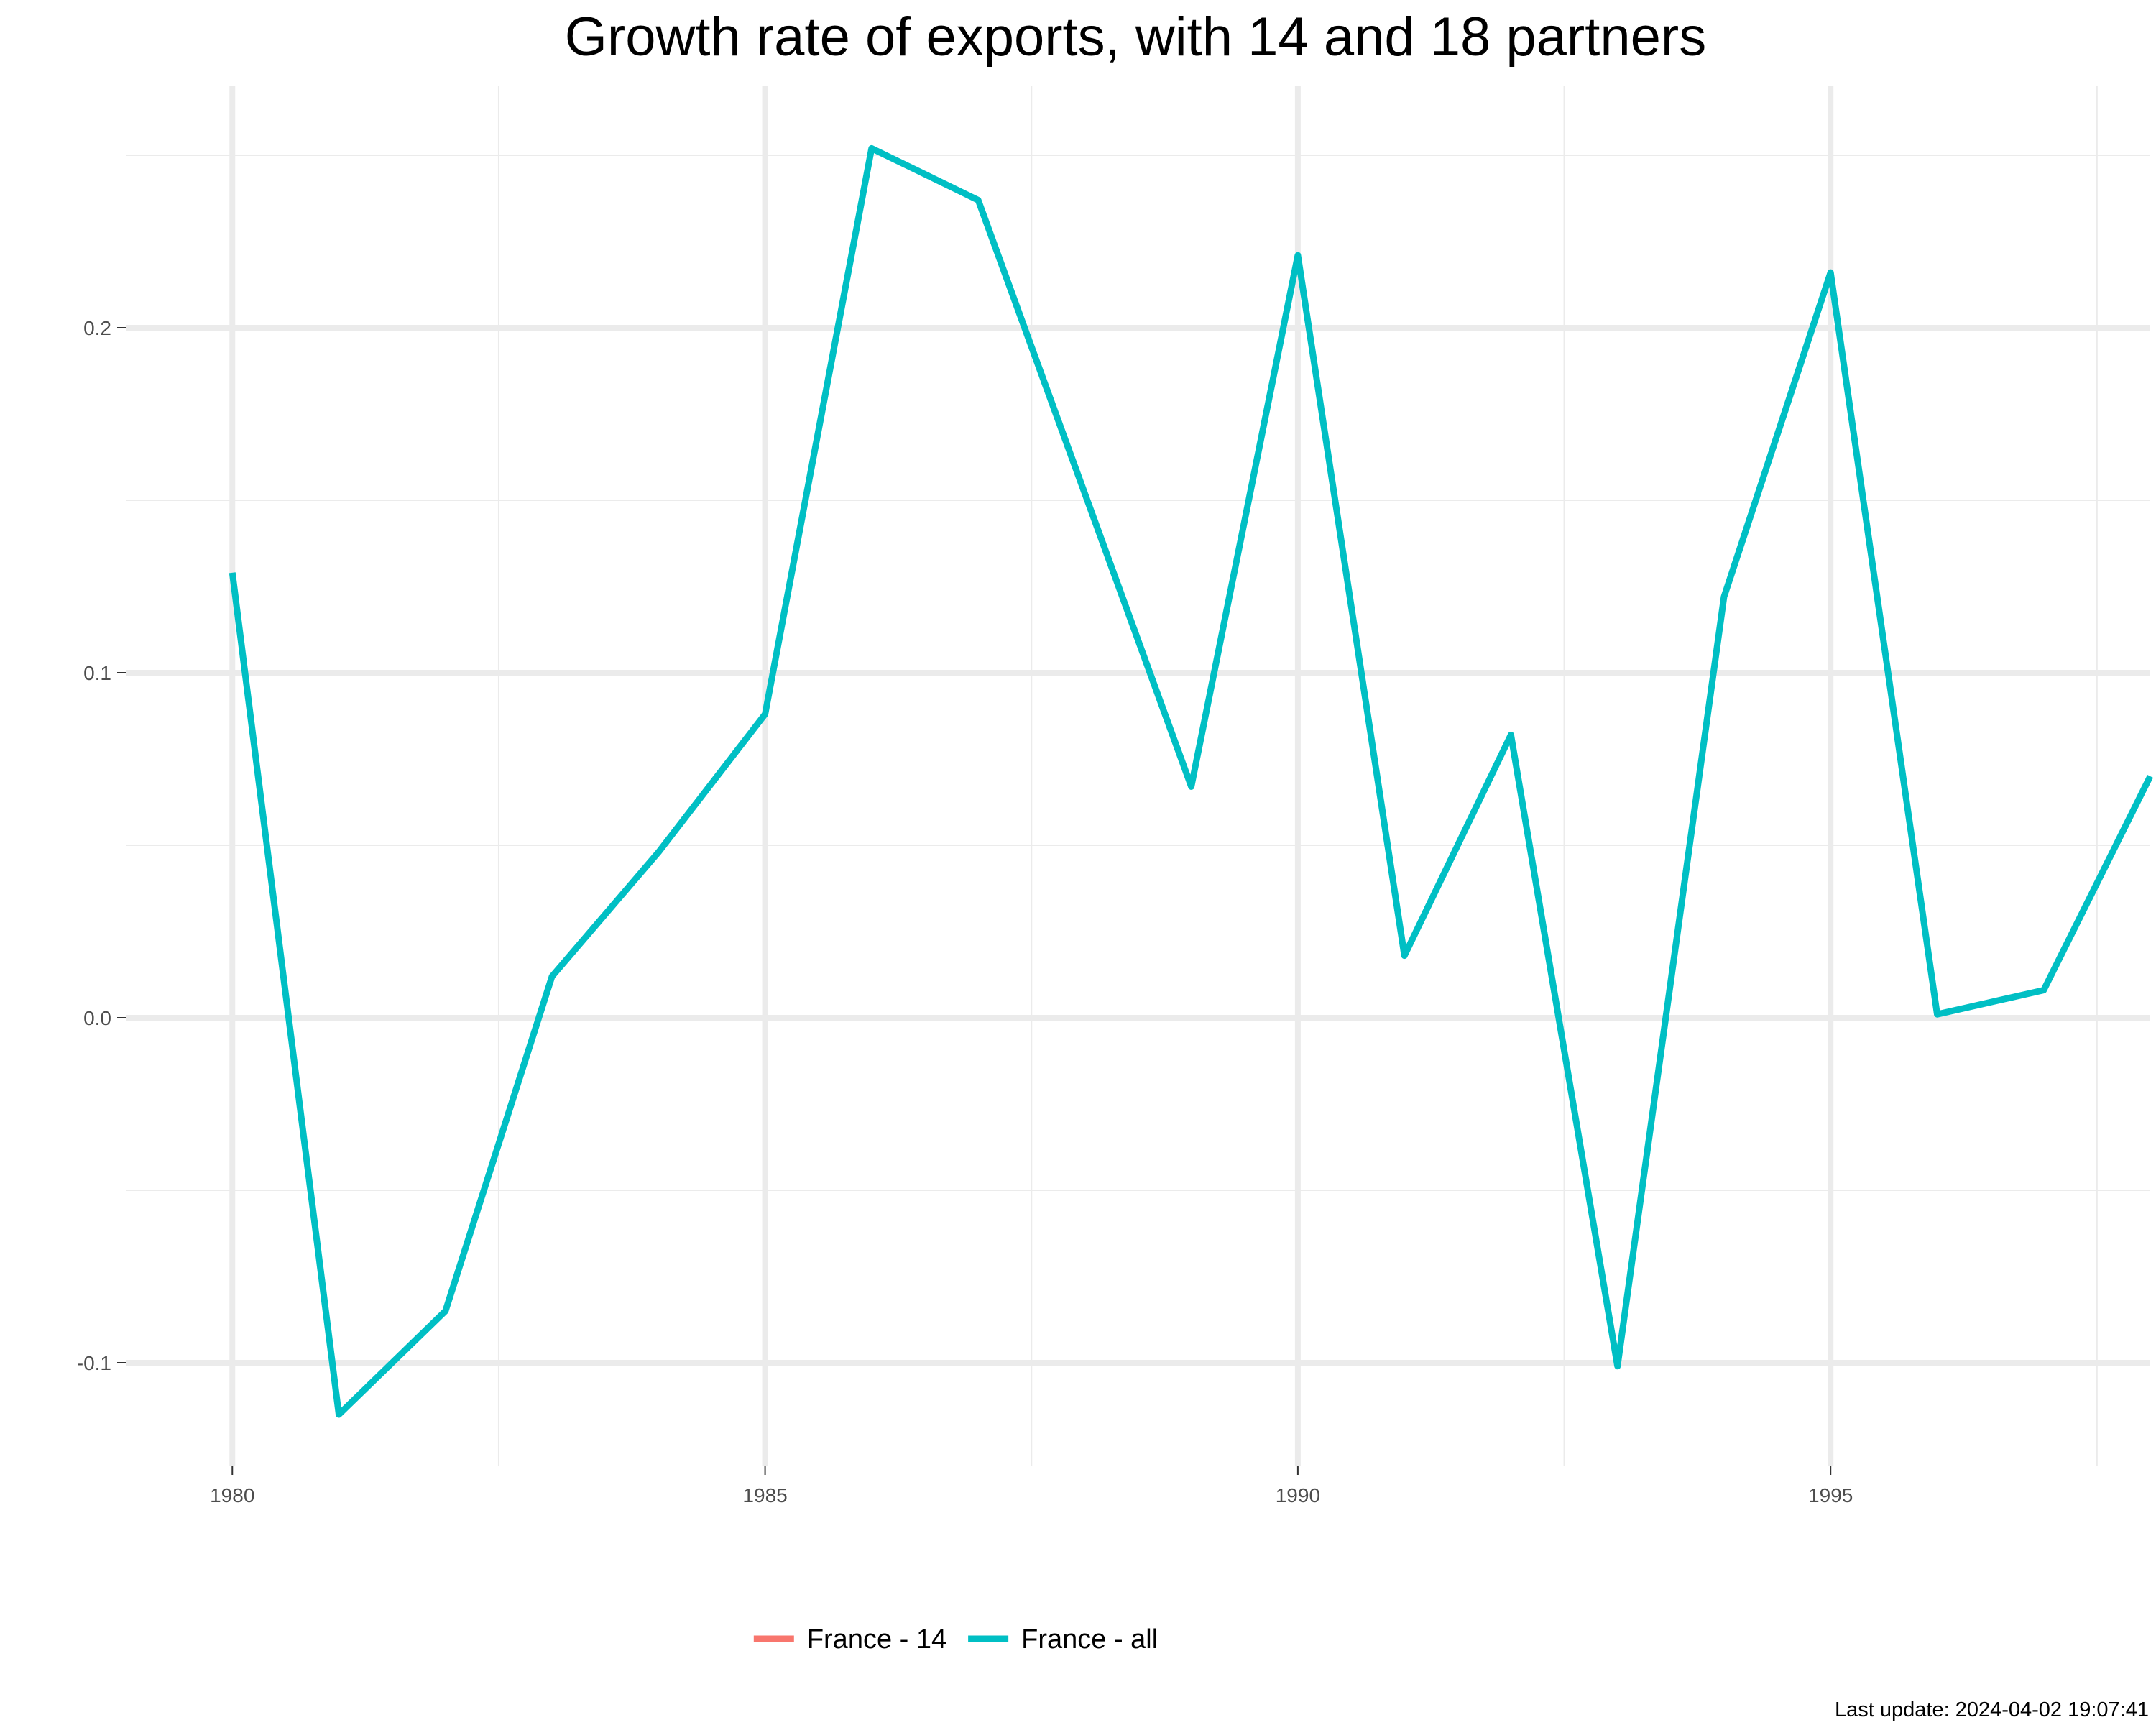 This screenshot has height=1725, width=2156. What do you see at coordinates (1089, 1639) in the screenshot?
I see `legend-label-1: France - all` at bounding box center [1089, 1639].